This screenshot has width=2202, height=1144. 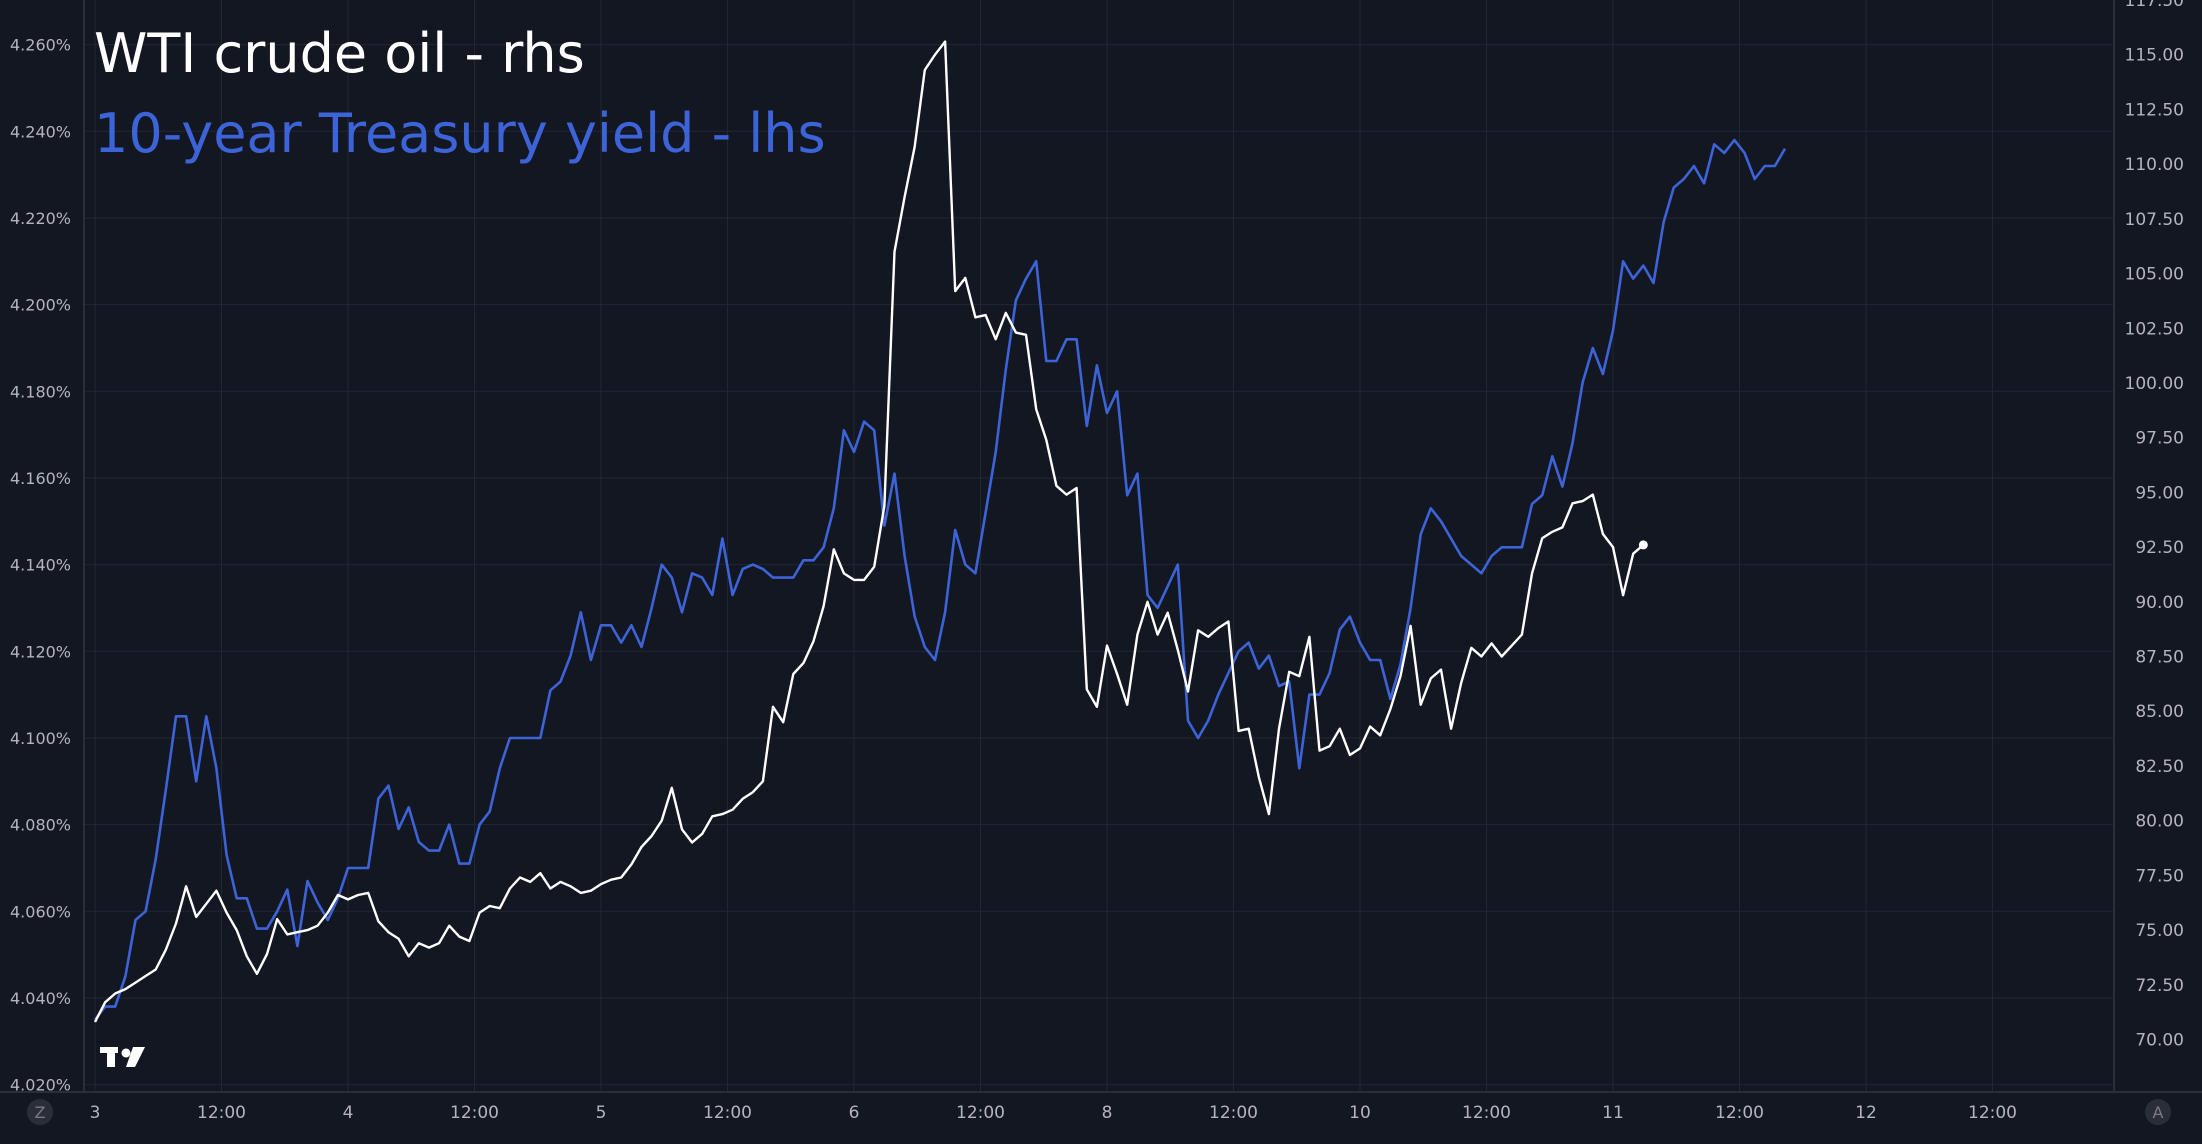 I want to click on left-axis-tick-label: 4.120%, so click(x=40, y=651).